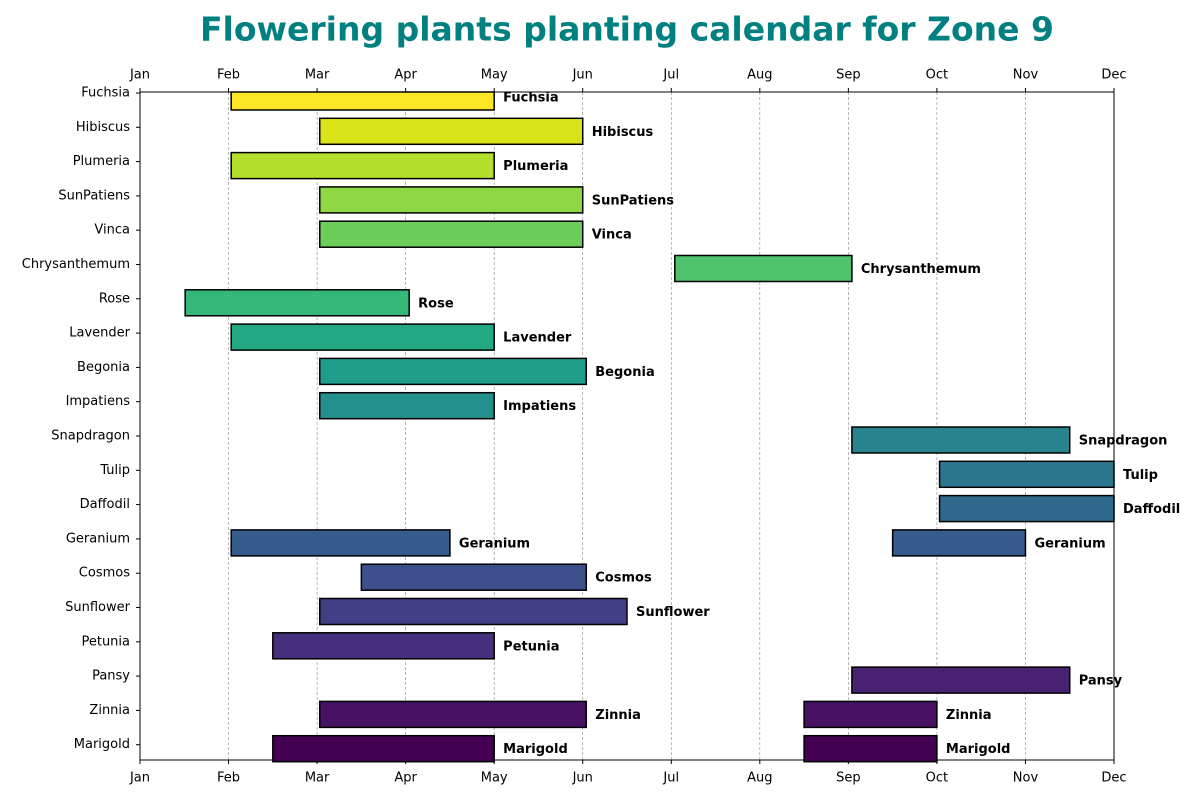 This screenshot has width=1200, height=800. Describe the element at coordinates (111, 676) in the screenshot. I see `y-tick-label: Pansy` at that location.